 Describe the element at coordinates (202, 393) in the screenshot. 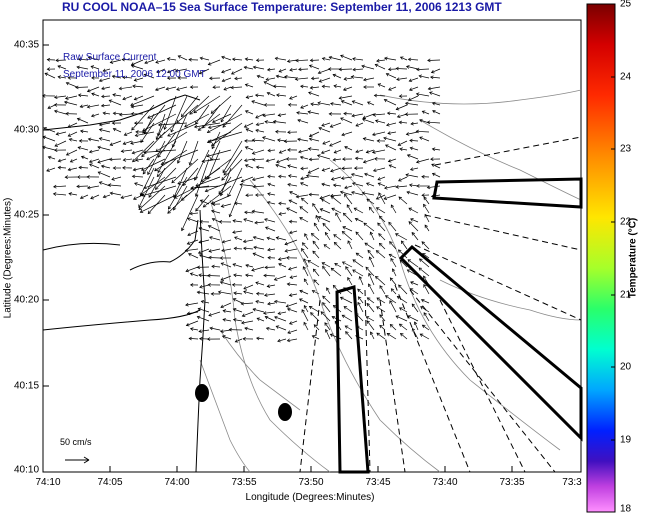

I see `station-marker` at that location.